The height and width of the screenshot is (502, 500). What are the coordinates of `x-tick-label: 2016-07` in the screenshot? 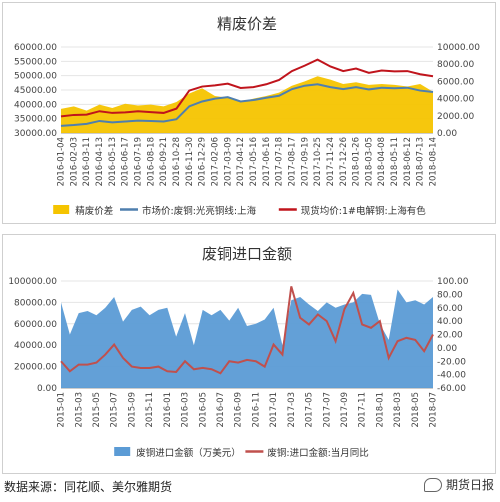 It's located at (221, 410).